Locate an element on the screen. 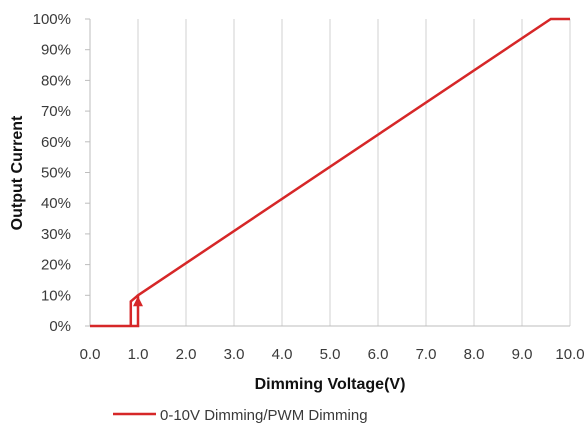 Image resolution: width=587 pixels, height=430 pixels. x-tick-label: 3.0 is located at coordinates (234, 354).